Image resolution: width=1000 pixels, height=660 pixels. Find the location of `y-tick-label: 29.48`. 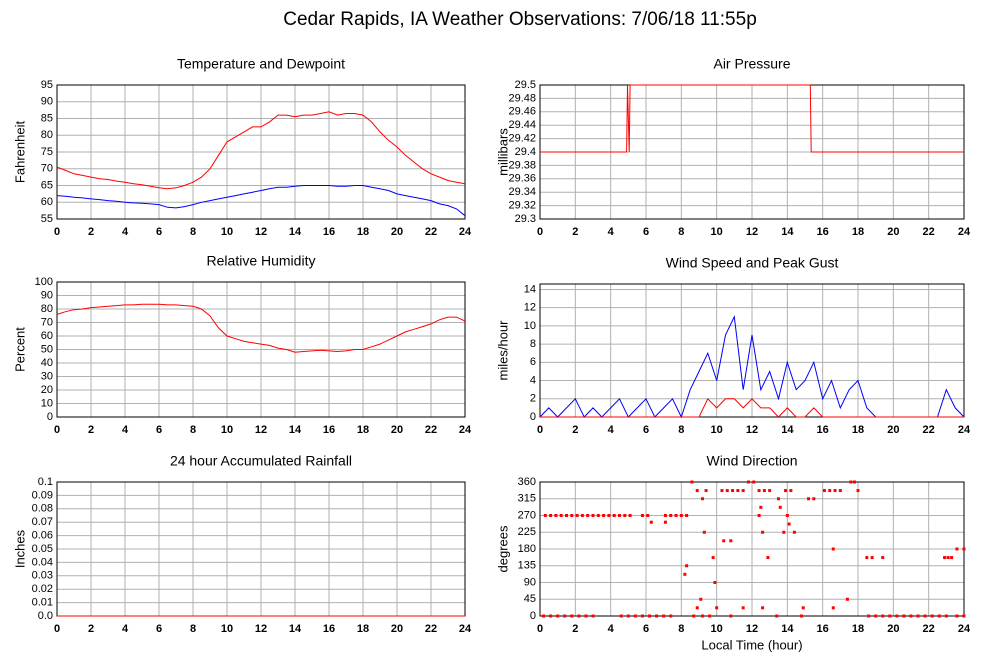

y-tick-label: 29.48 is located at coordinates (522, 98).